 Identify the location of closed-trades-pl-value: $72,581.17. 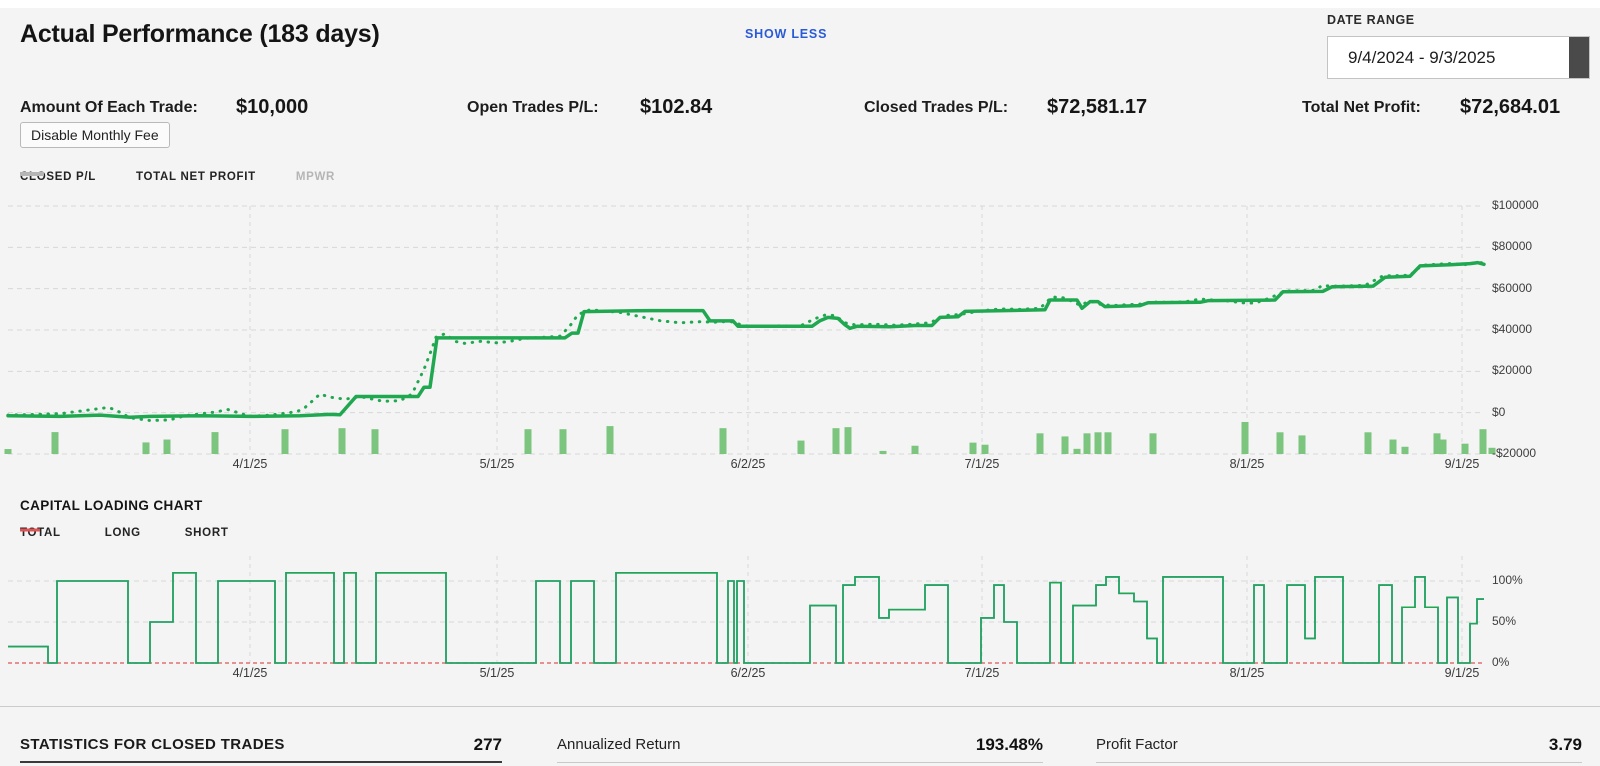
(1097, 107).